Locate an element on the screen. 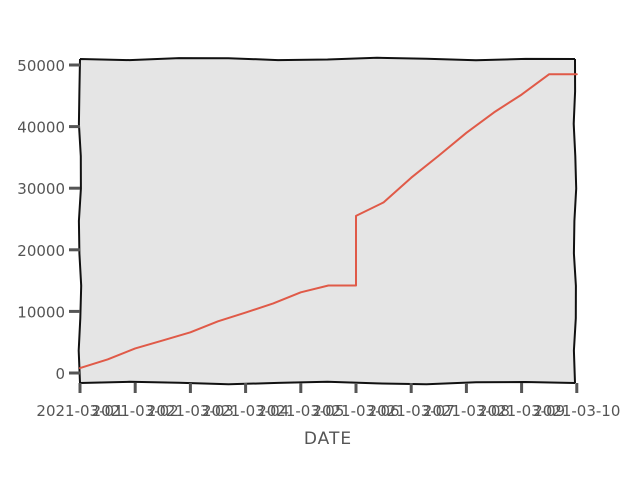 This screenshot has height=480, width=640. y-tick-label: 50000 is located at coordinates (41, 66).